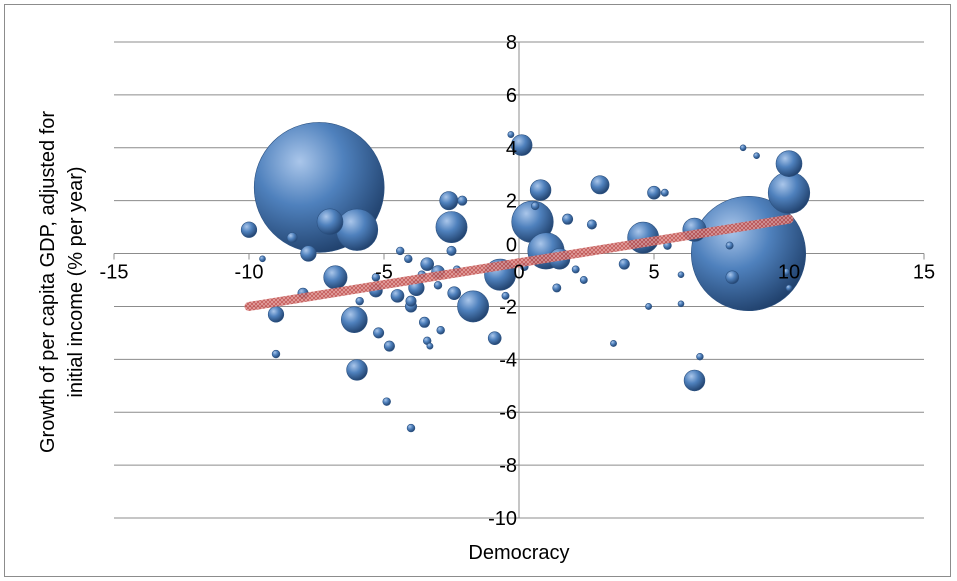  I want to click on x-tick-label: 15, so click(924, 273).